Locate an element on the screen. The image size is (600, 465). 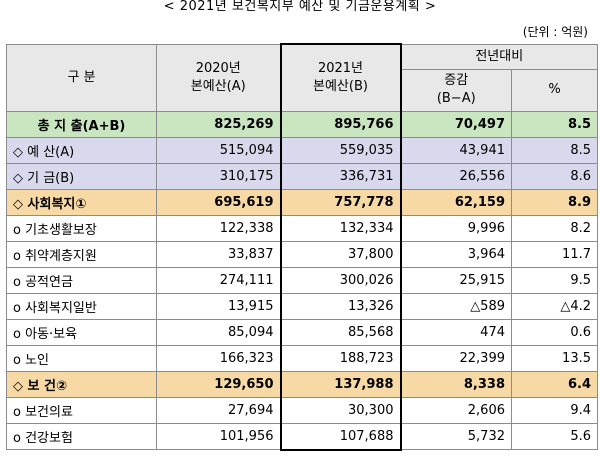
row-label: ◇ 보 건② is located at coordinates (81, 384).